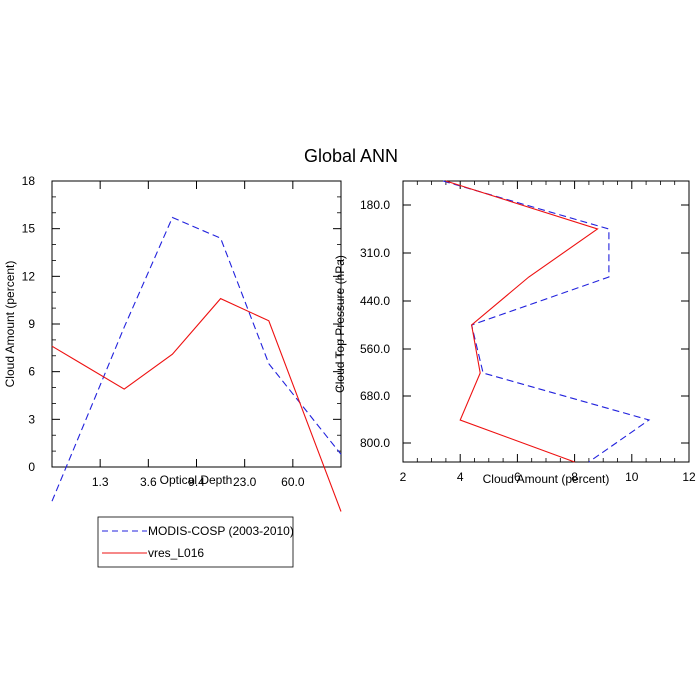  I want to click on legend-label-modis: MODIS-COSP (2003-2010), so click(221, 531).